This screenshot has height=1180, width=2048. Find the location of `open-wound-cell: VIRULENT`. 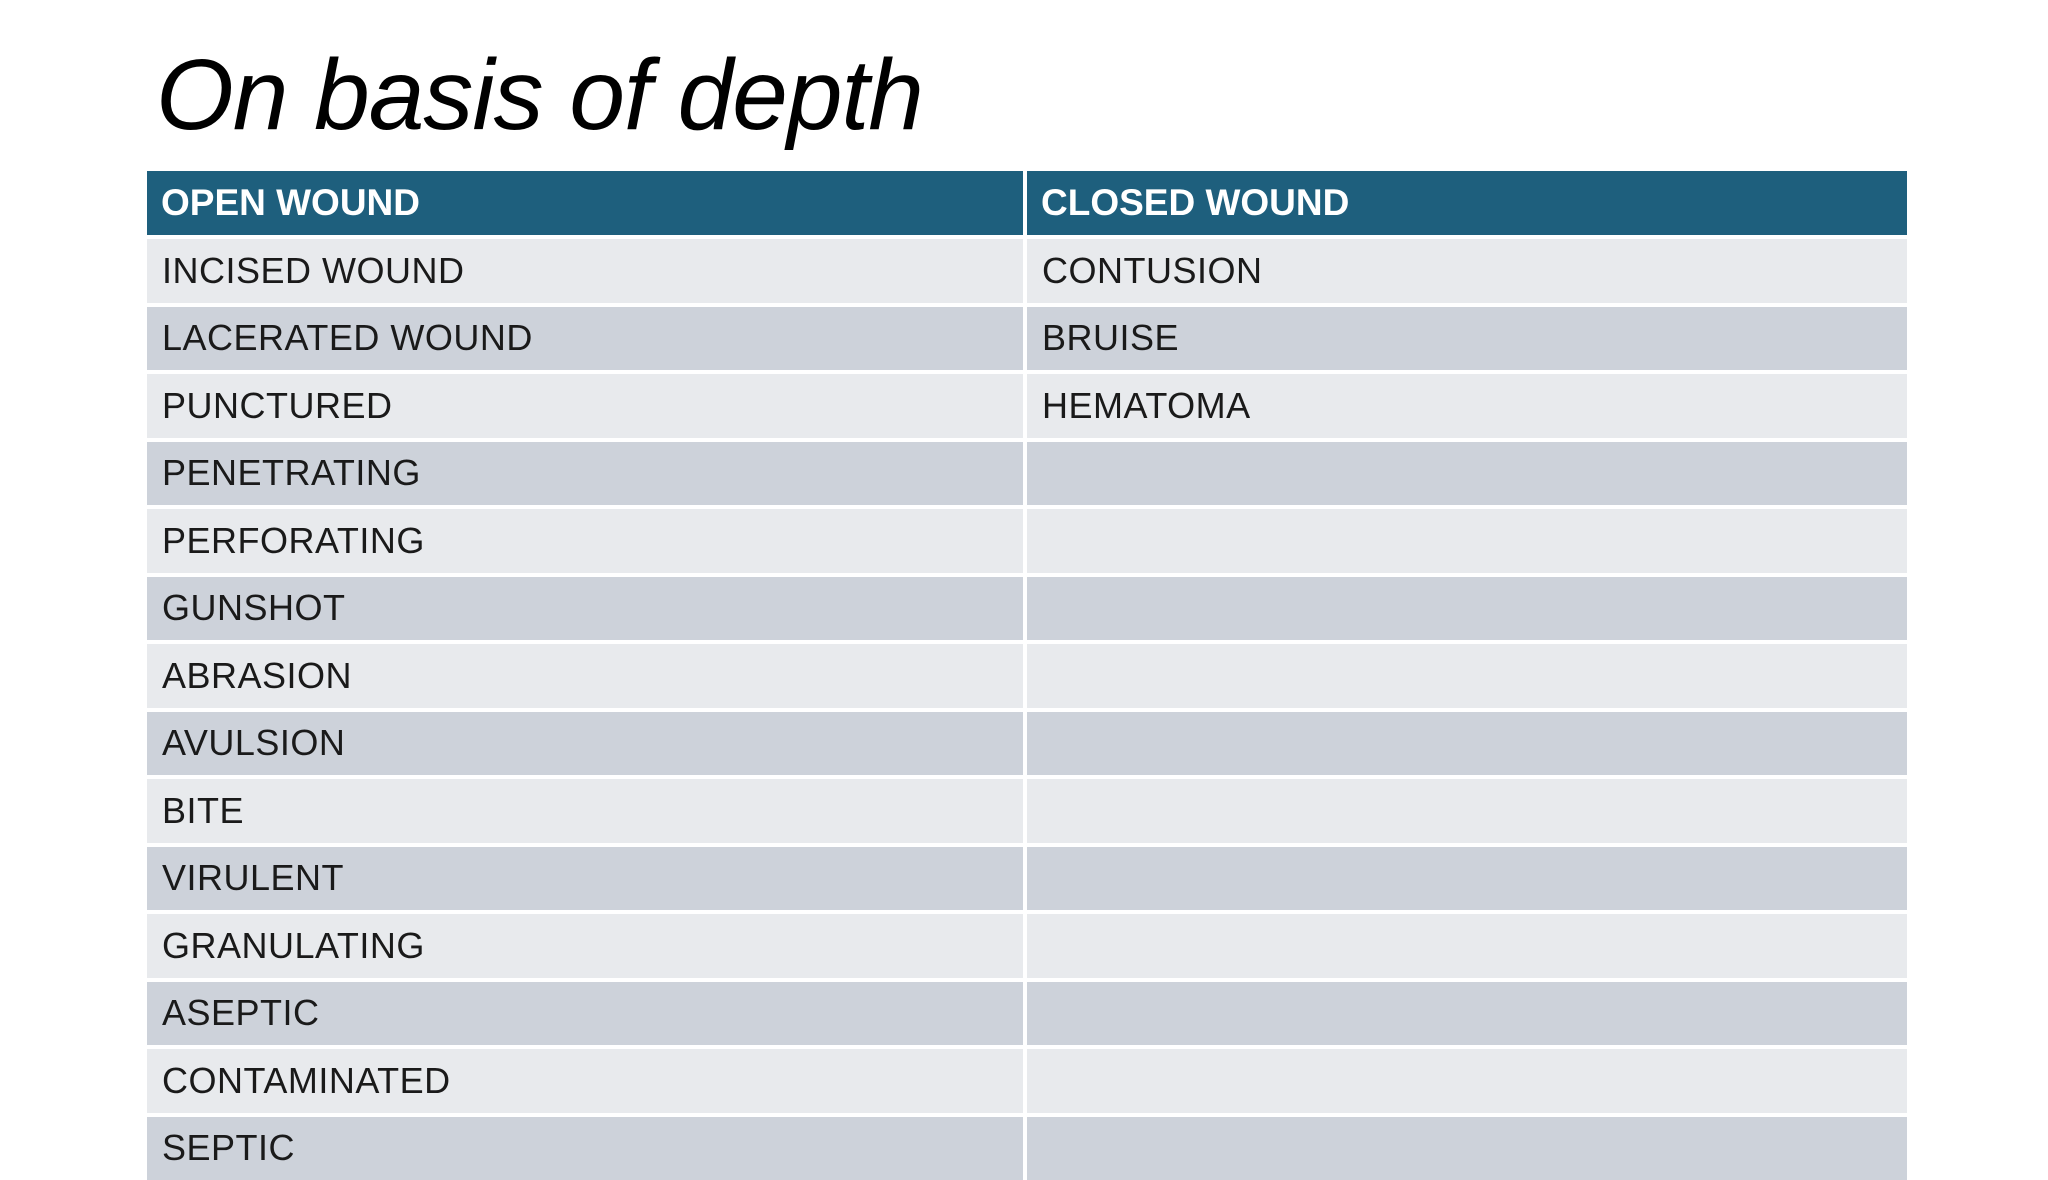

open-wound-cell: VIRULENT is located at coordinates (585, 879).